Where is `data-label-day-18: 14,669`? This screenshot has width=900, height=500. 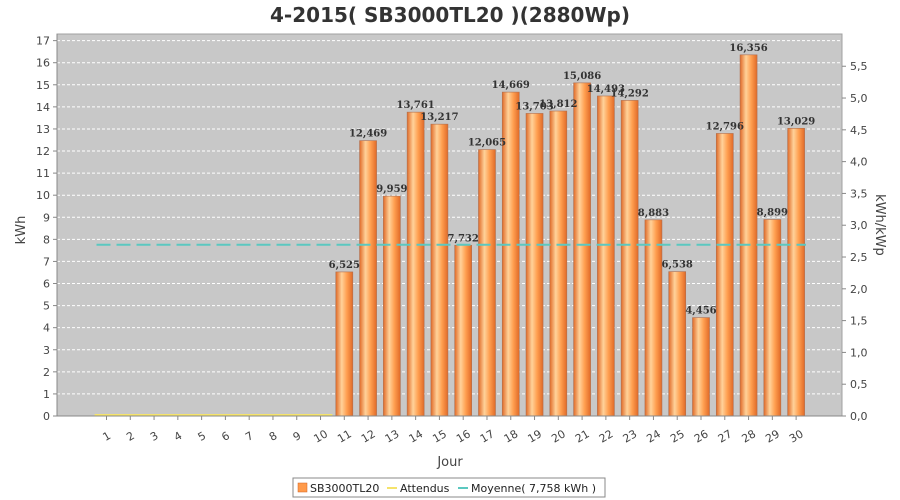
data-label-day-18: 14,669 is located at coordinates (511, 85).